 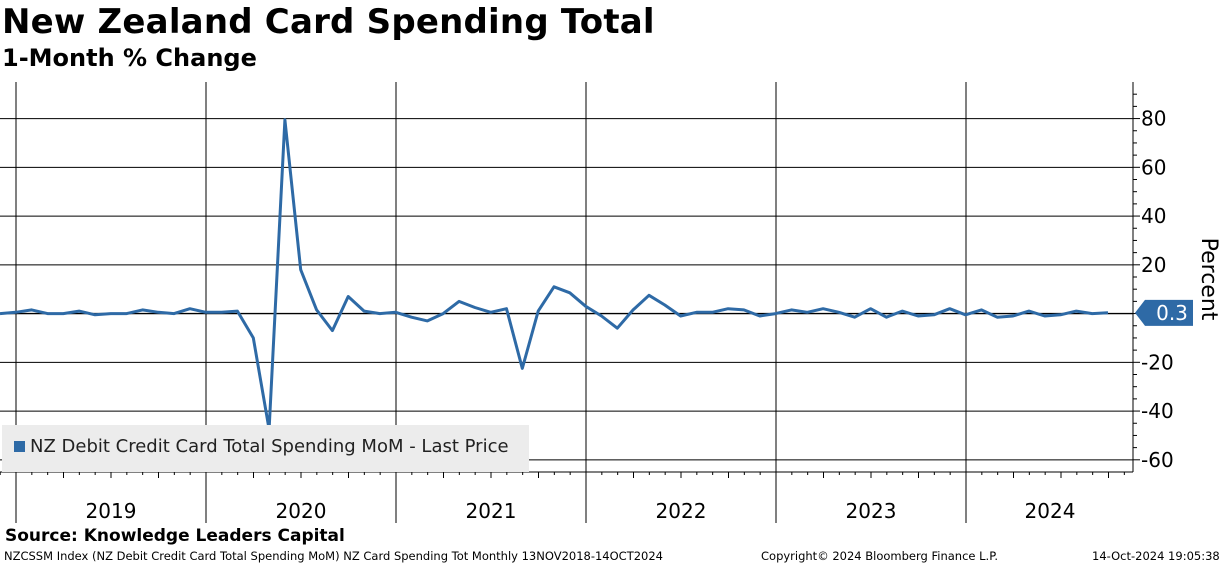 What do you see at coordinates (871, 511) in the screenshot?
I see `x-tick-label: 2023` at bounding box center [871, 511].